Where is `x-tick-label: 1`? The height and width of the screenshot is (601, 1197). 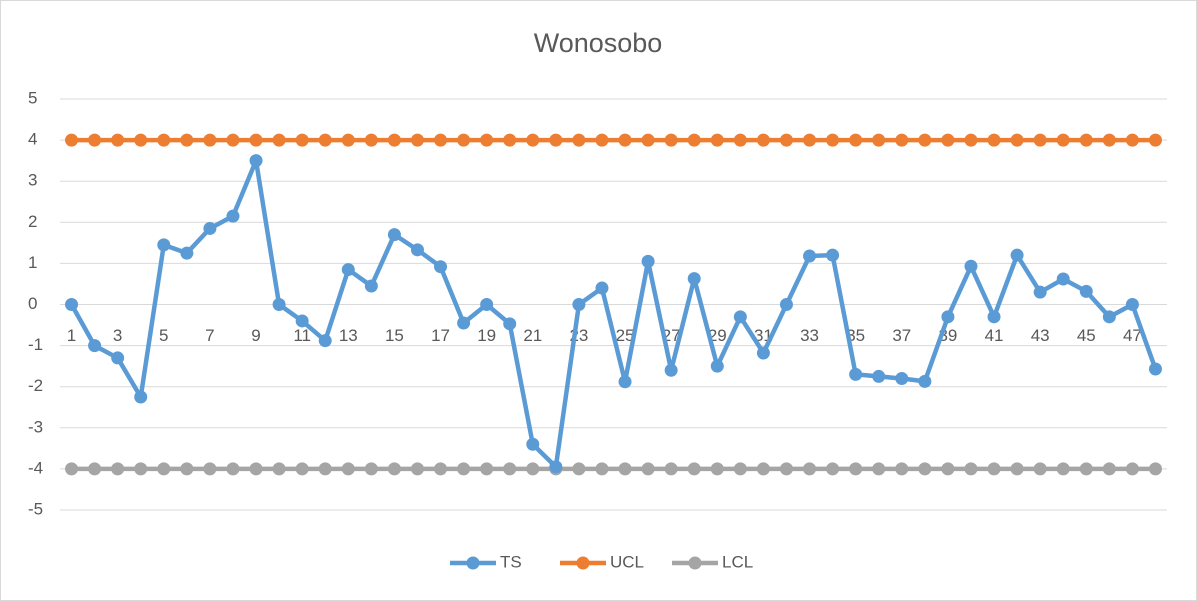
x-tick-label: 1 is located at coordinates (71, 335).